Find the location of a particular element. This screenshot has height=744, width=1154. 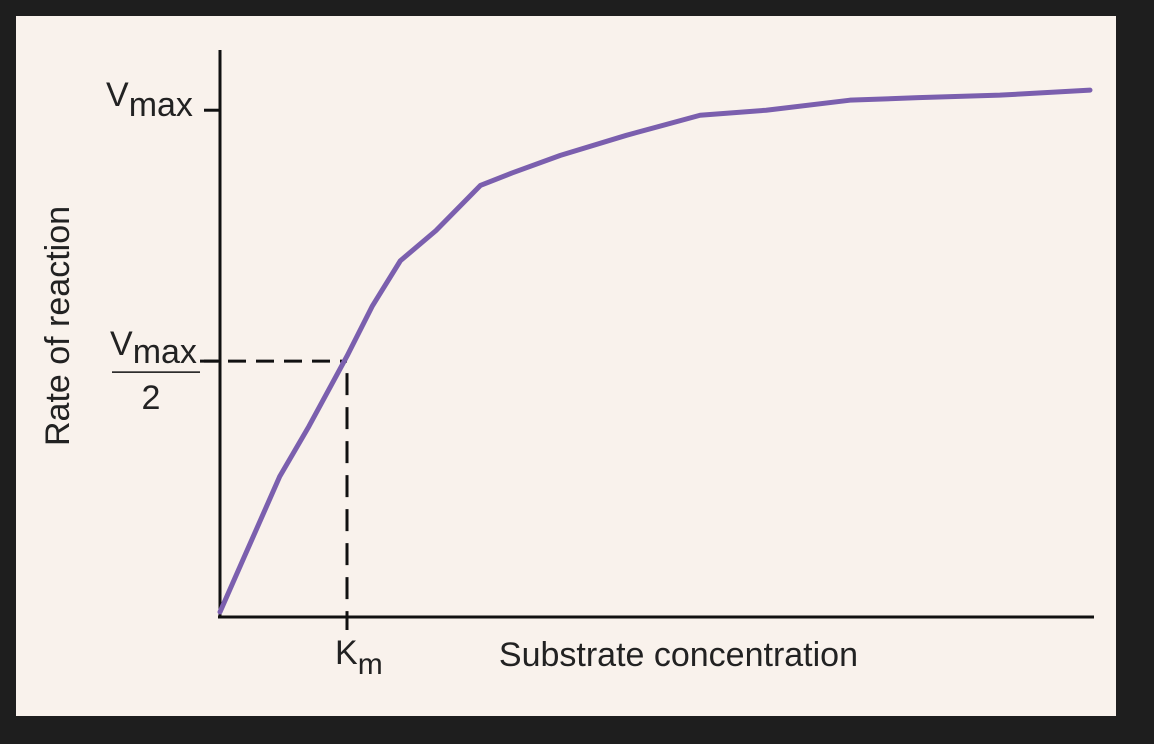

x-axis-label: Substrate concentration is located at coordinates (678, 655).